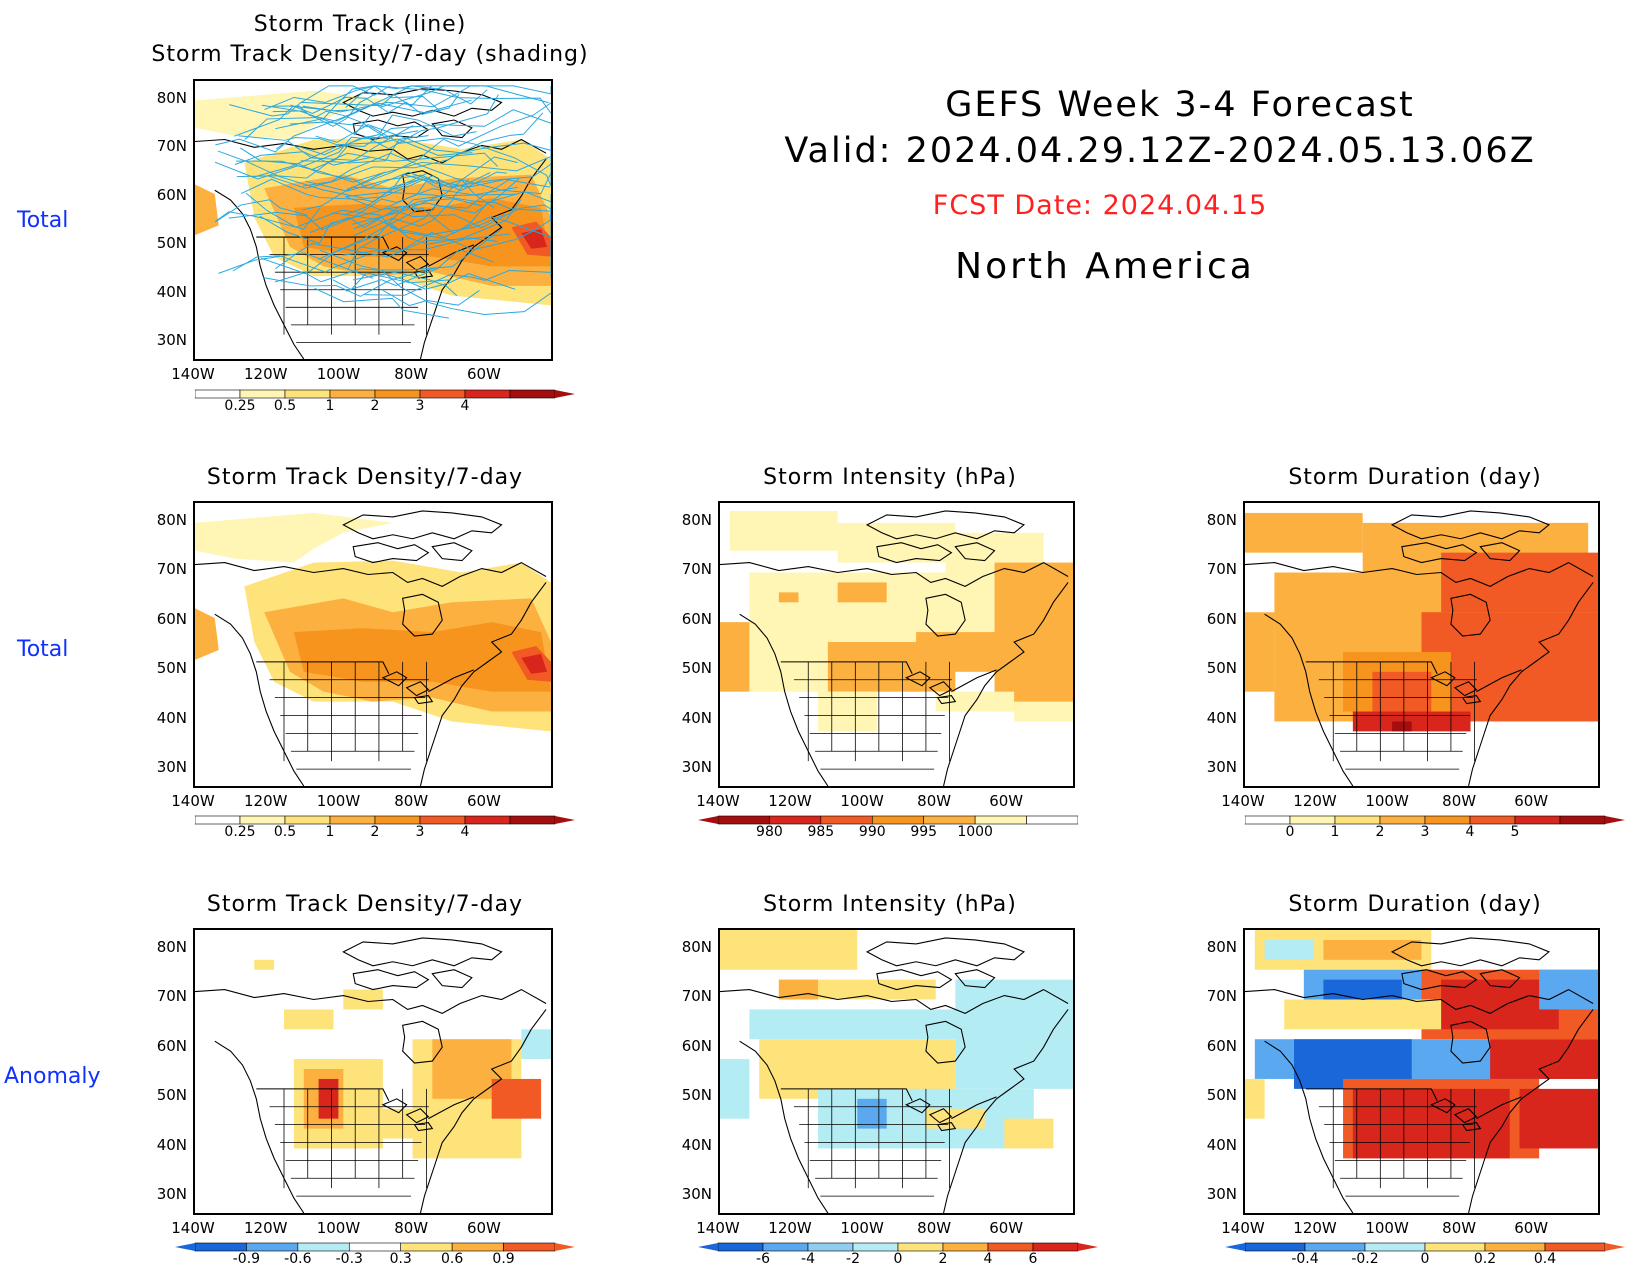 The width and height of the screenshot is (1650, 1275). I want to click on lon-tick-label: 120W, so click(265, 1228).